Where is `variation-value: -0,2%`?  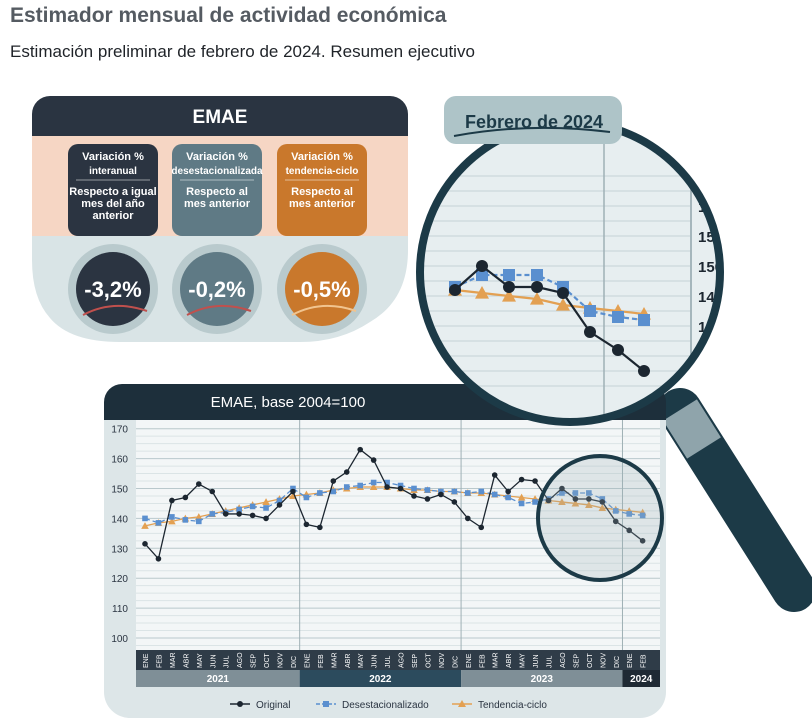 variation-value: -0,2% is located at coordinates (216, 289).